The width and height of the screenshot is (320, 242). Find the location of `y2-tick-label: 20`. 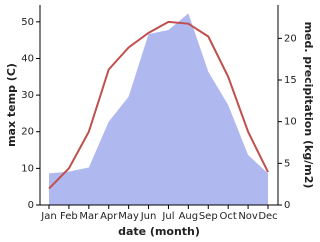

y2-tick-label: 20 is located at coordinates (290, 38).